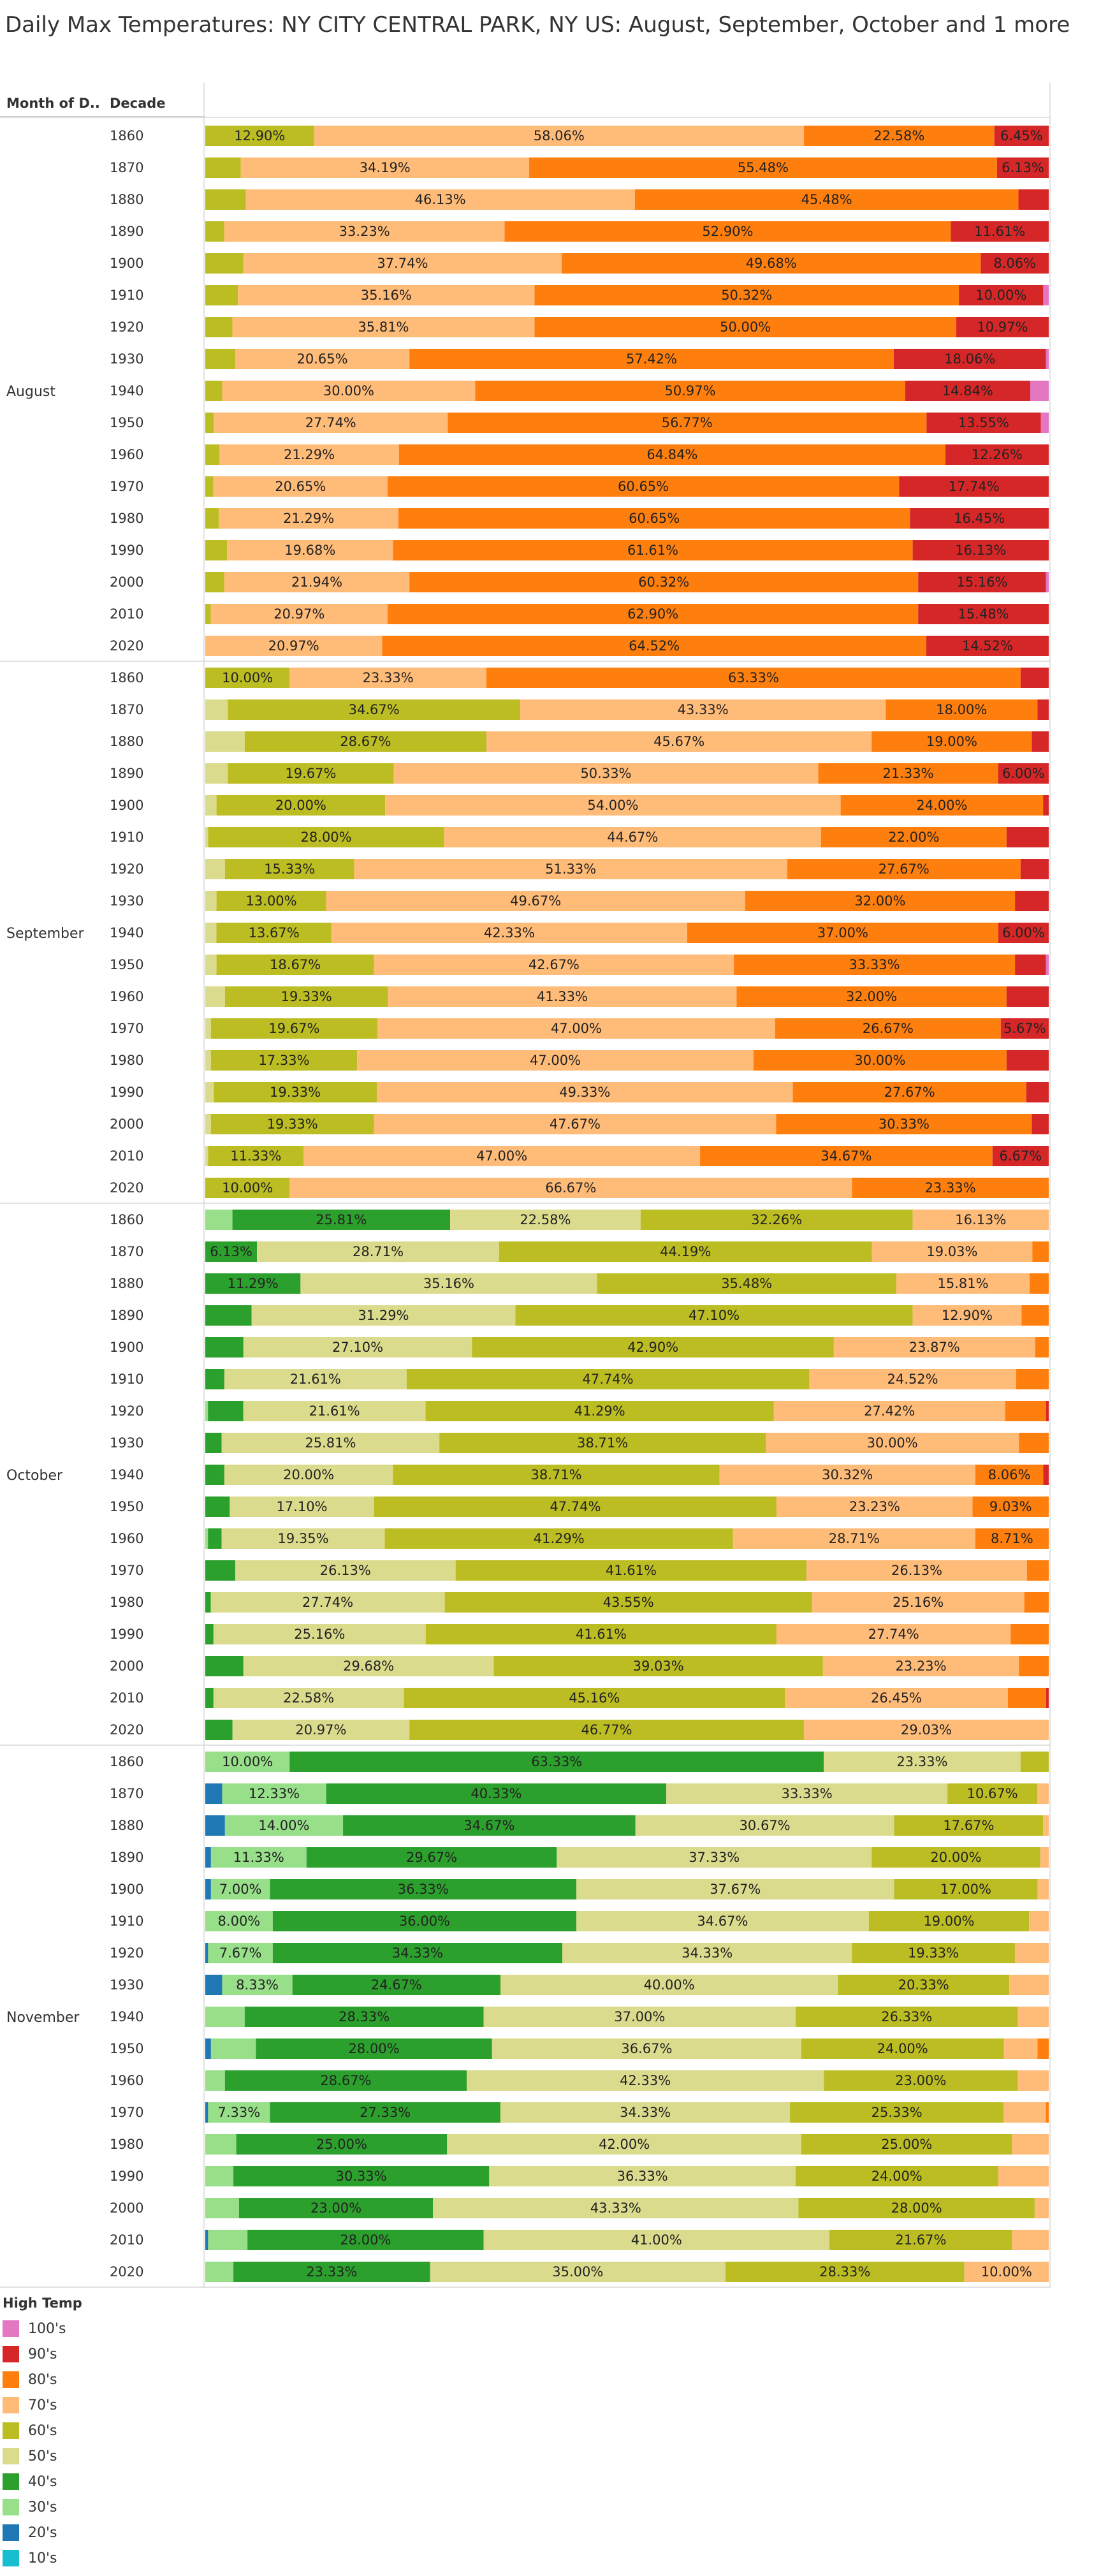 This screenshot has width=1094, height=2576. What do you see at coordinates (43, 2532) in the screenshot?
I see `legend-item: 20's` at bounding box center [43, 2532].